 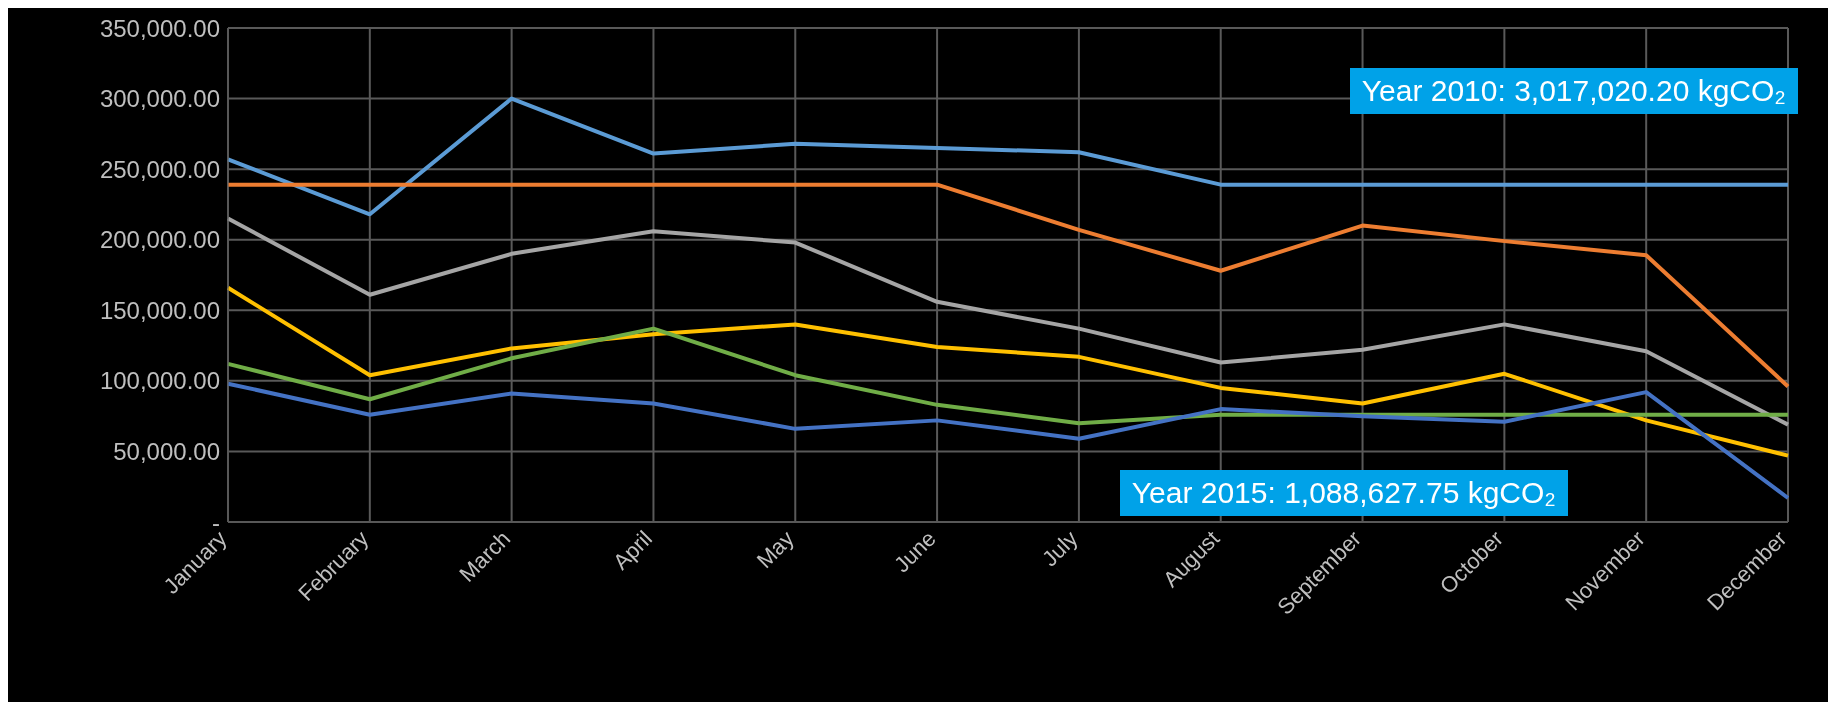 I want to click on x-tick-label: May, so click(x=775, y=549).